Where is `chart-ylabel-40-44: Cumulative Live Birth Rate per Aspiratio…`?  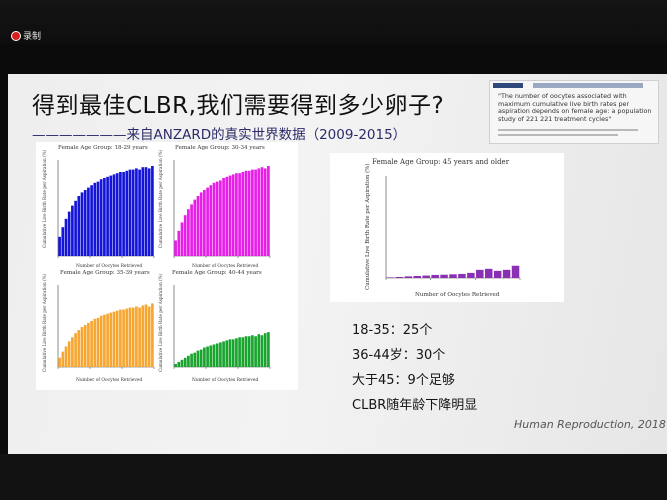
chart-ylabel-40-44: Cumulative Live Birth Rate per Aspiratio… is located at coordinates (160, 322).